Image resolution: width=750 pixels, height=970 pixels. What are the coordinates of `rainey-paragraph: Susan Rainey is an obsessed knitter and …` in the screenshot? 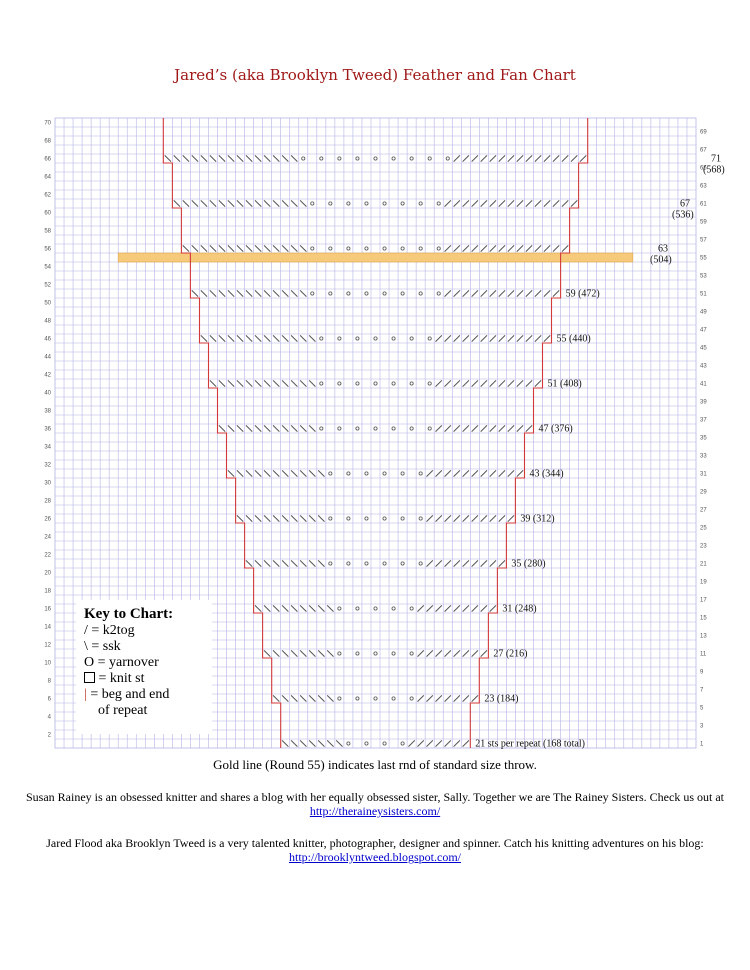 It's located at (375, 804).